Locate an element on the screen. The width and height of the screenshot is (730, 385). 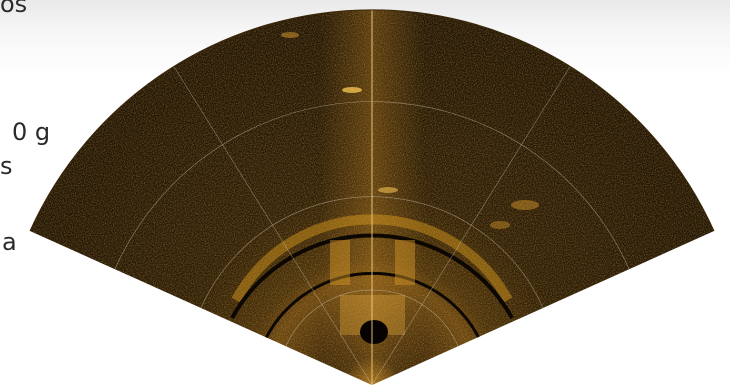
text-fragment-s: s is located at coordinates (6, 166).